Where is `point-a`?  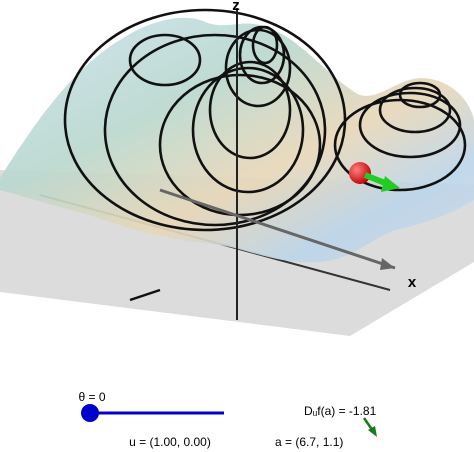 point-a is located at coordinates (360, 173).